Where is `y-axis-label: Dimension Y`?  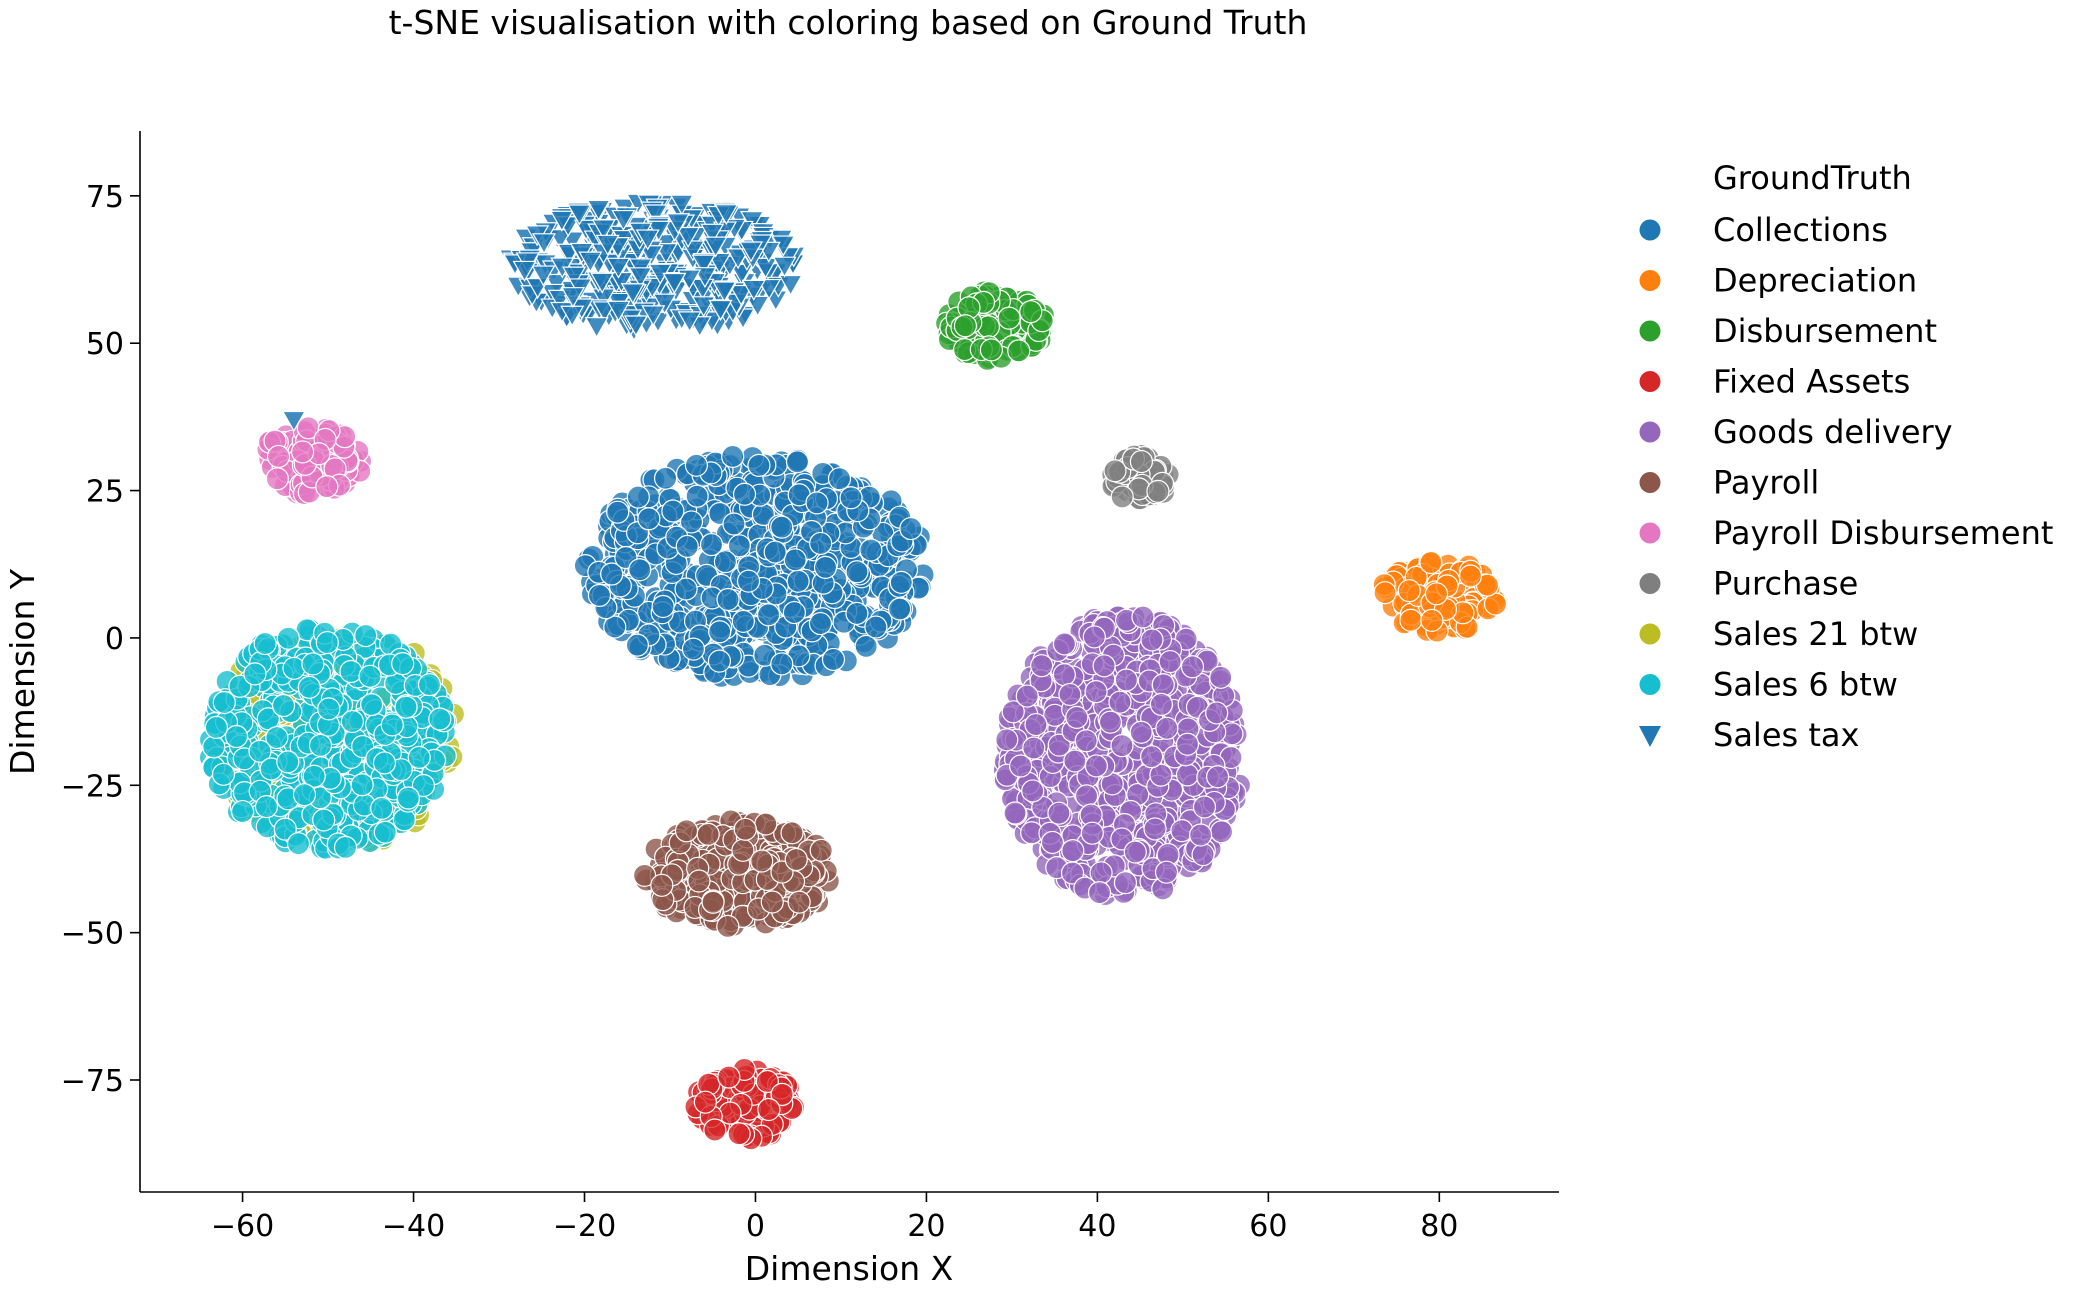 y-axis-label: Dimension Y is located at coordinates (22, 671).